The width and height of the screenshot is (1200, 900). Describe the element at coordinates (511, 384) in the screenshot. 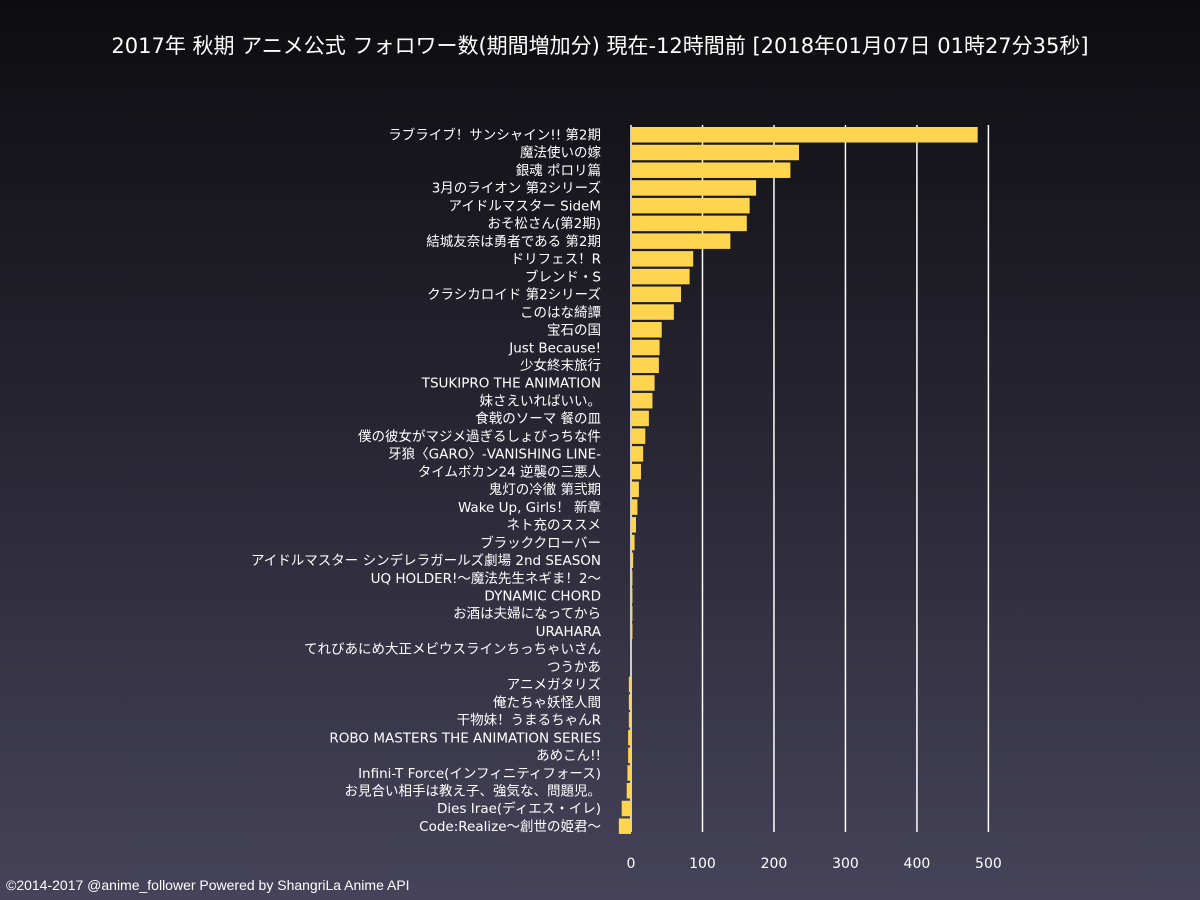

I see `category-label: TSUKIPRO THE ANIMATION` at that location.